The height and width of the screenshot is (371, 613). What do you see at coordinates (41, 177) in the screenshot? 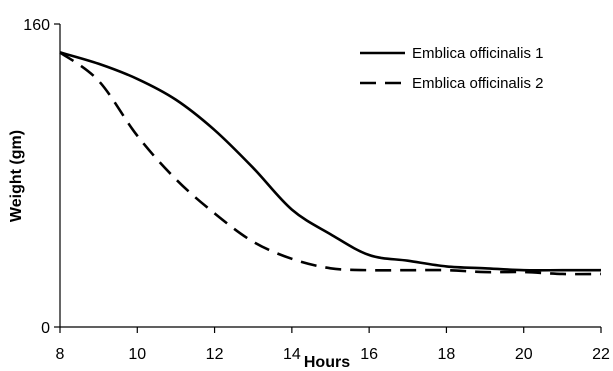
I see `y-axis-ticks: 0 160` at bounding box center [41, 177].